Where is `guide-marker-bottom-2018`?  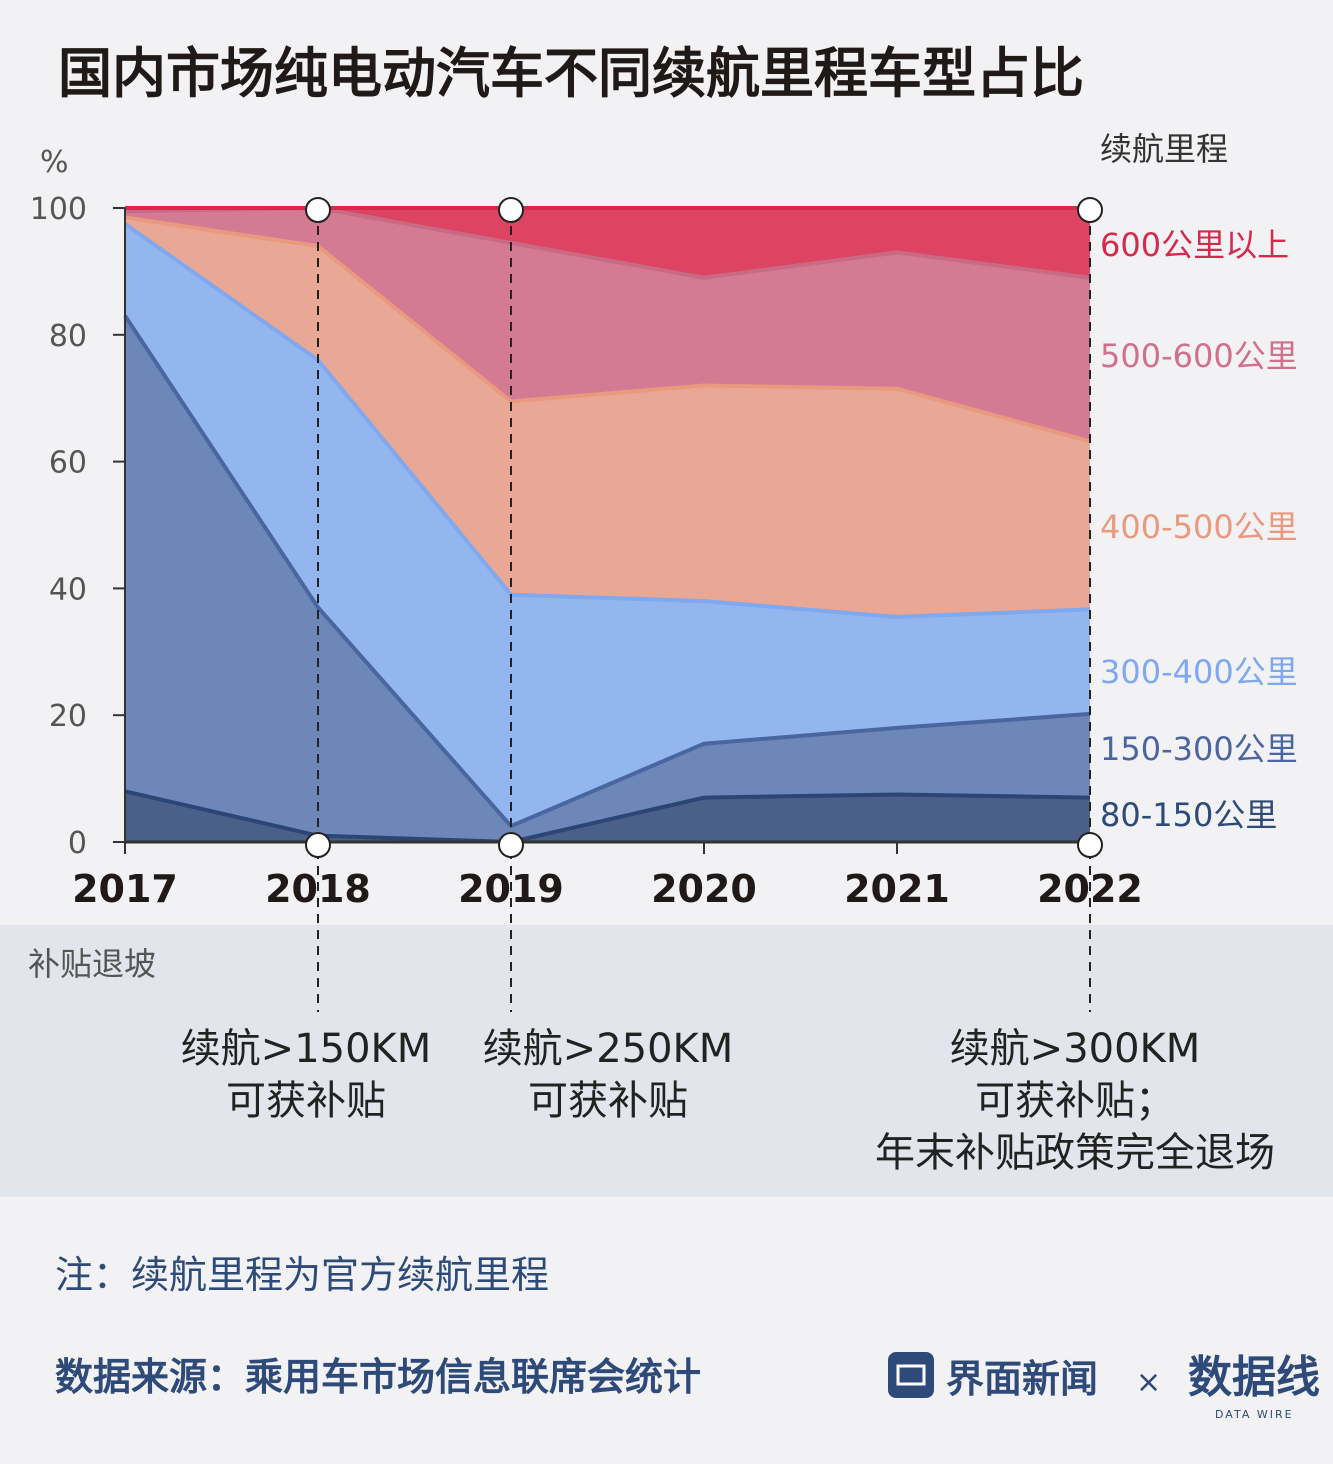 guide-marker-bottom-2018 is located at coordinates (318, 845).